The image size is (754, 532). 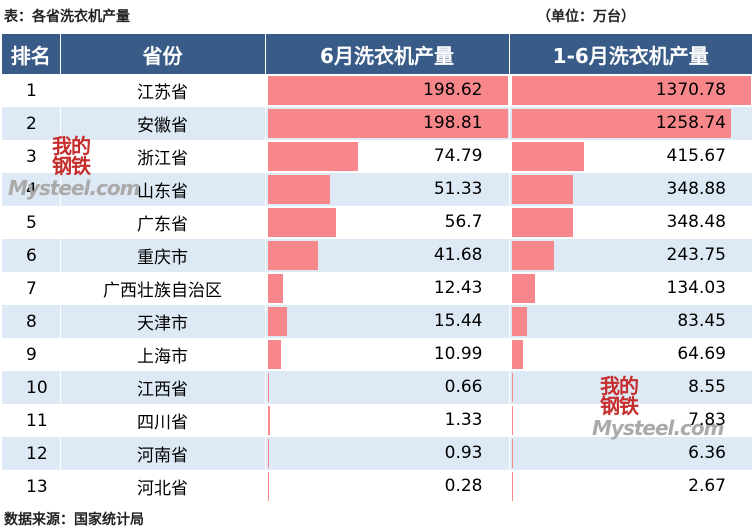 What do you see at coordinates (31, 387) in the screenshot?
I see `rank-cell: 10` at bounding box center [31, 387].